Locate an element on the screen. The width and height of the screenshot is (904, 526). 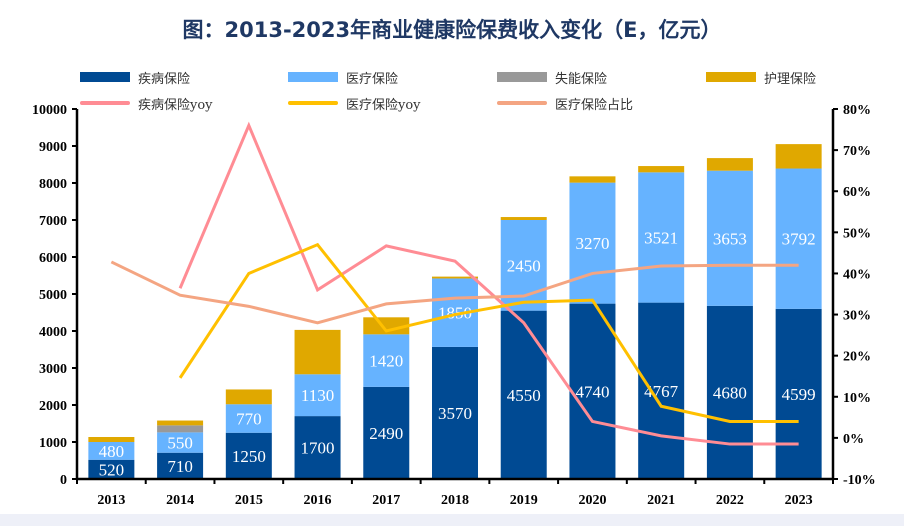
left-tick-label: 1000 is located at coordinates (53, 443).